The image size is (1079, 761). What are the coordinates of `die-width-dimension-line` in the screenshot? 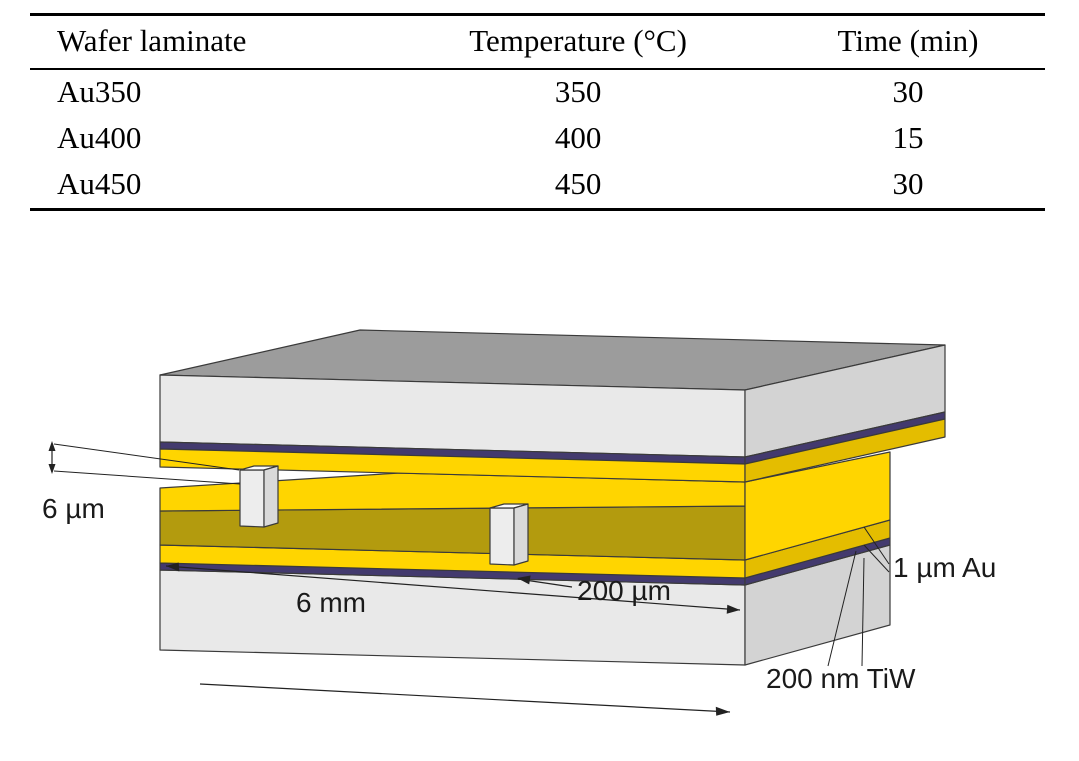 It's located at (453, 588).